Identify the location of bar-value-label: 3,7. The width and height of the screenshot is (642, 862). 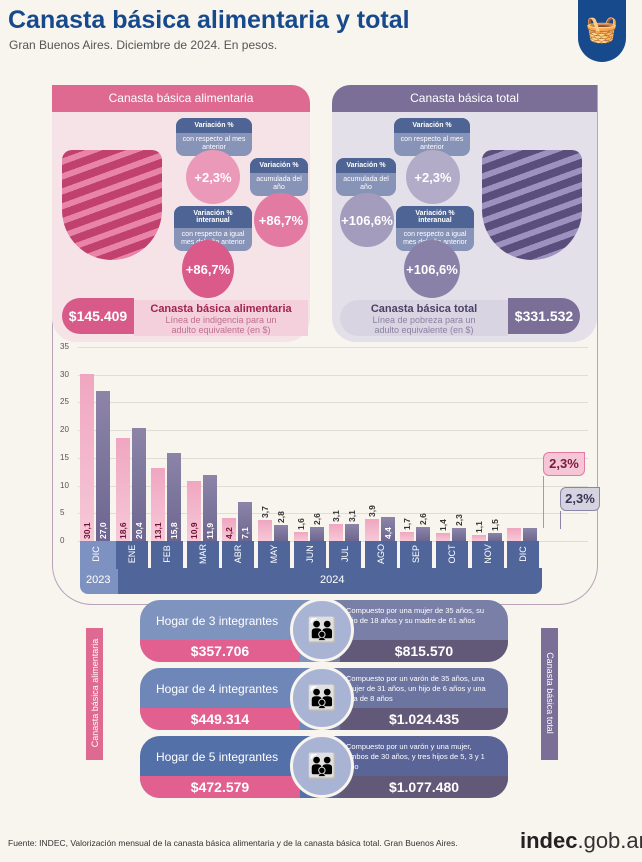
(265, 512).